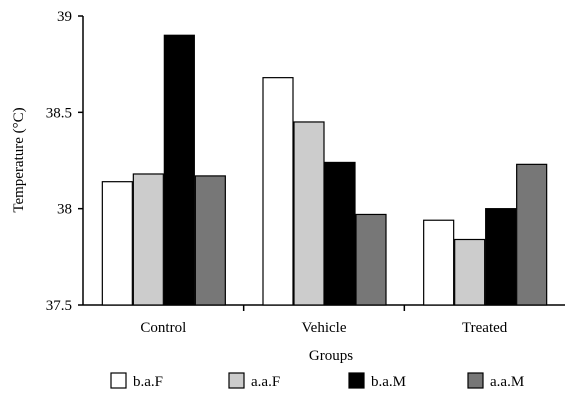  What do you see at coordinates (532, 234) in the screenshot?
I see `bar-aaM-treated` at bounding box center [532, 234].